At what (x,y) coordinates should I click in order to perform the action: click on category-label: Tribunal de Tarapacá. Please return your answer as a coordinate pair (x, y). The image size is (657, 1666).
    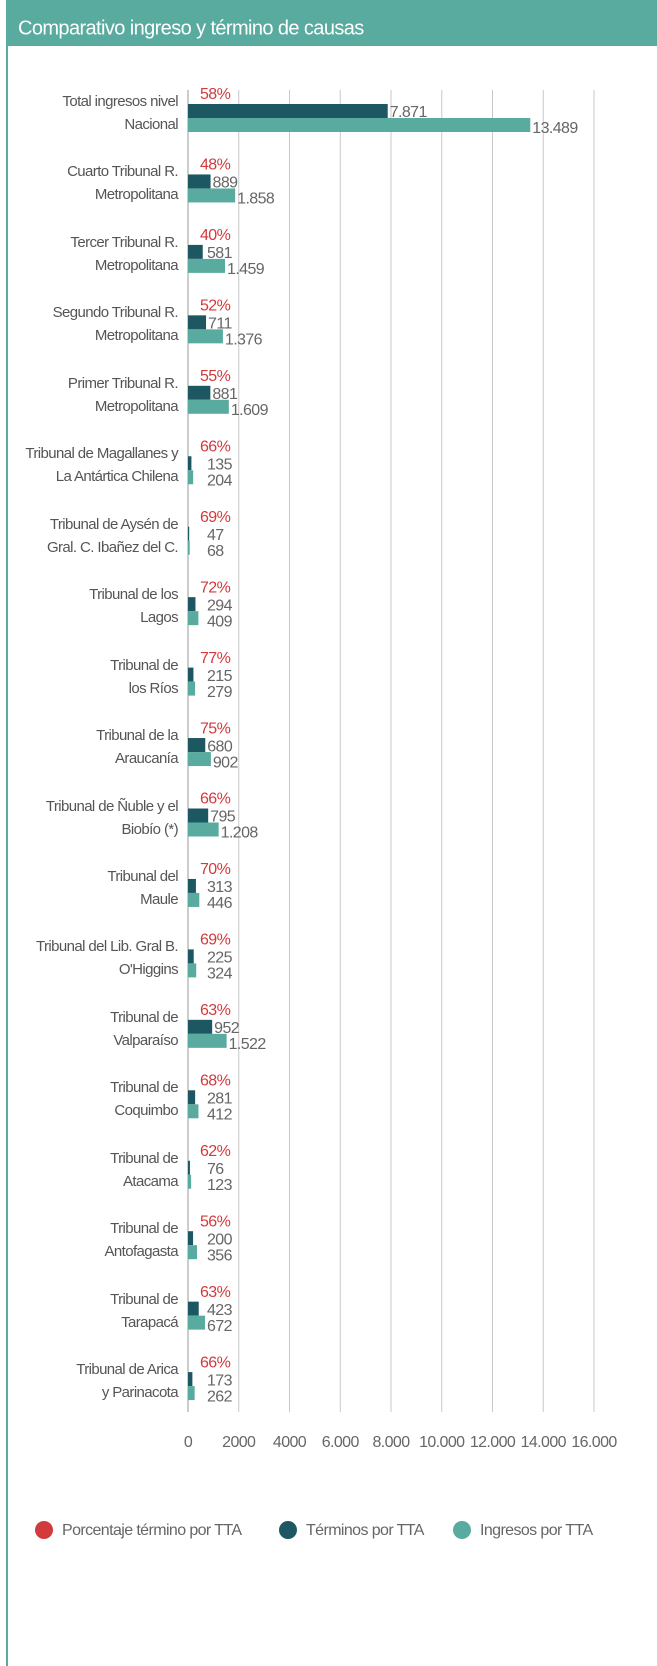
    Looking at the image, I should click on (144, 1310).